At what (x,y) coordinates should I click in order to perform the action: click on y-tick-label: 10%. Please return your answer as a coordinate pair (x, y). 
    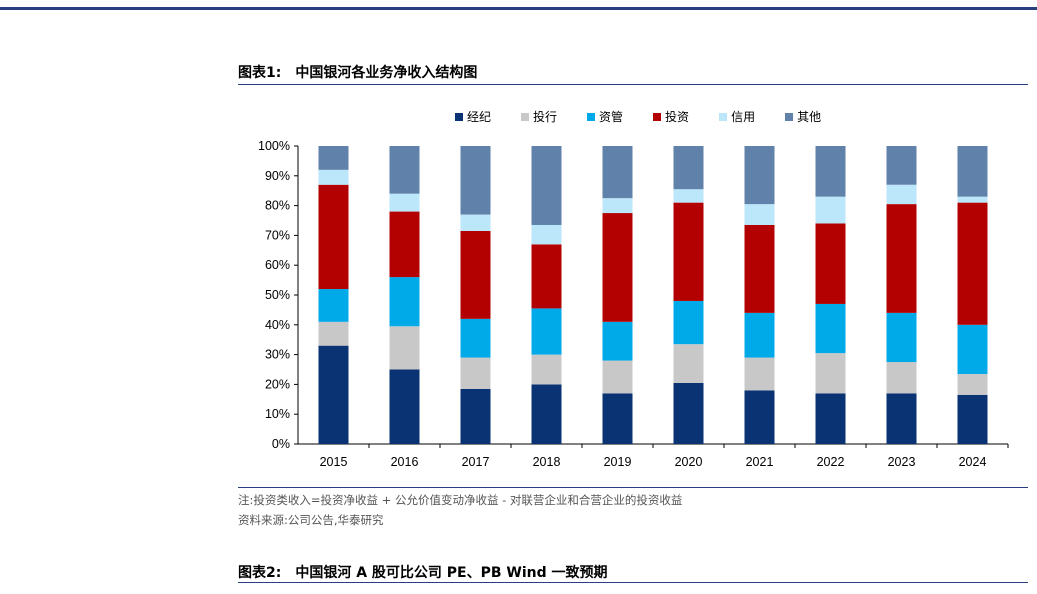
    Looking at the image, I should click on (277, 414).